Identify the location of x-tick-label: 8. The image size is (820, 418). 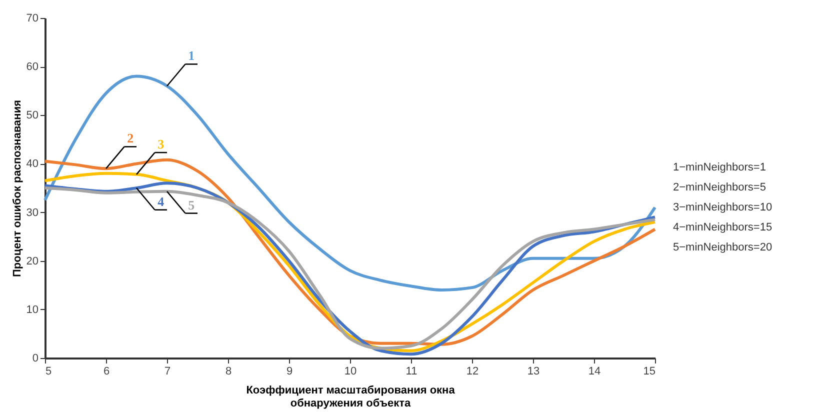
(228, 372).